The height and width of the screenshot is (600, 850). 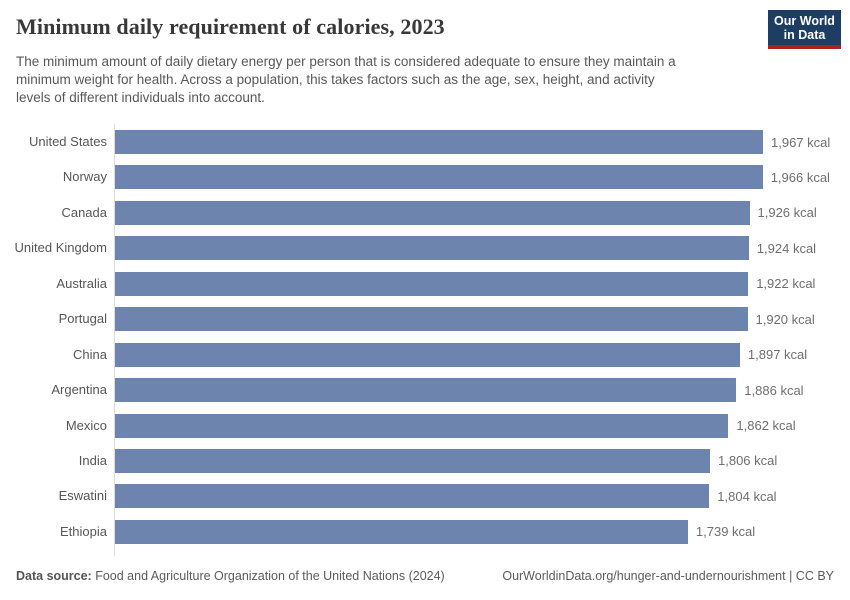 I want to click on category-label: Canada, so click(x=84, y=212).